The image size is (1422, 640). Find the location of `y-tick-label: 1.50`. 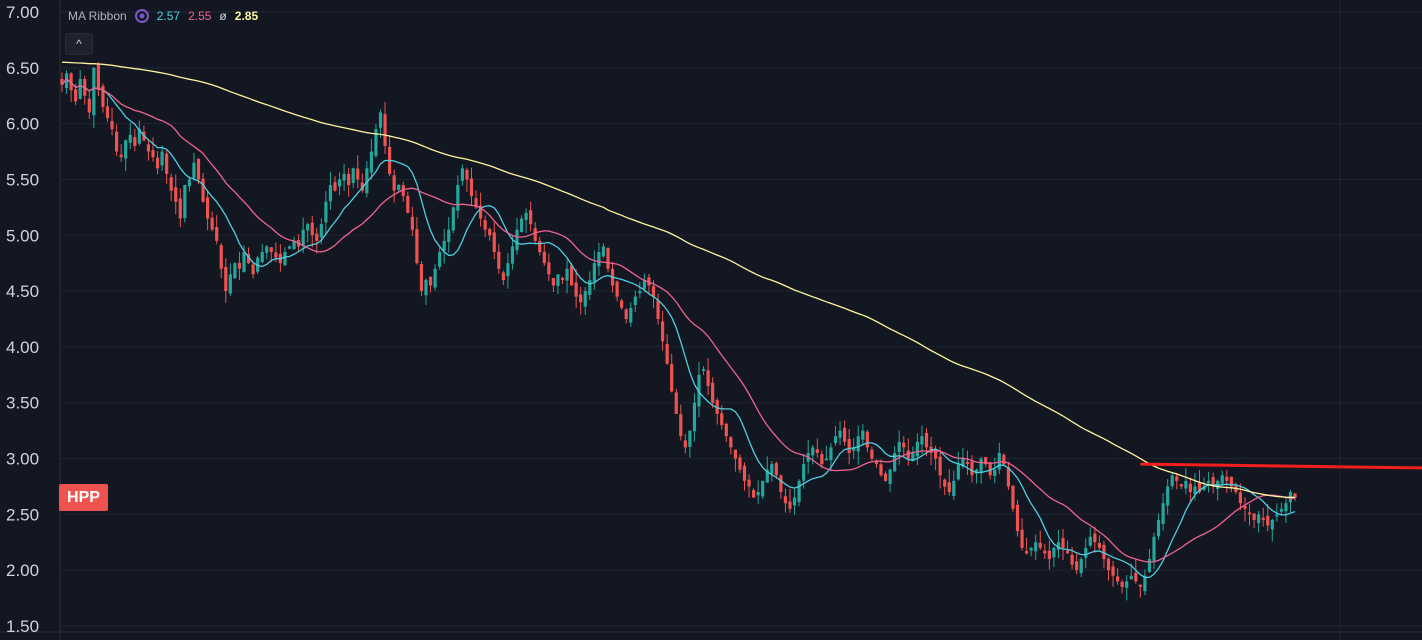

y-tick-label: 1.50 is located at coordinates (22, 626).